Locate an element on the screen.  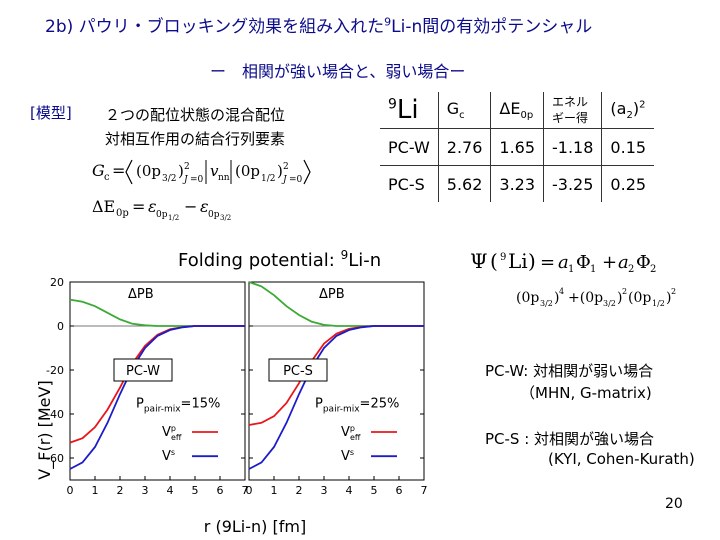
y-tick-label: -60 is located at coordinates (55, 458).